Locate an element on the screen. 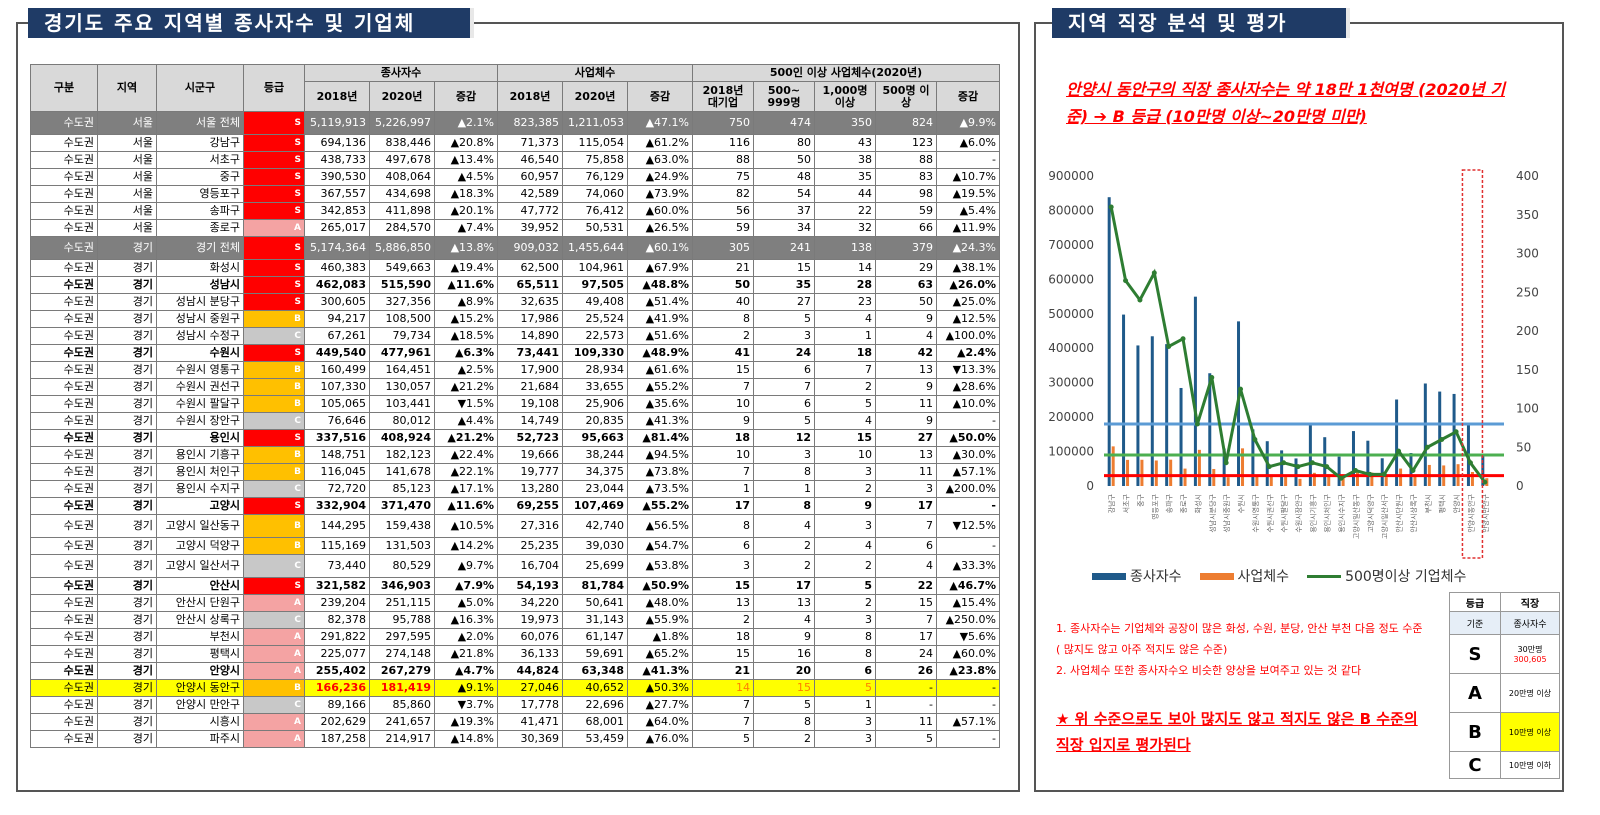  cell-bchg: ▲55.9% is located at coordinates (660, 620).